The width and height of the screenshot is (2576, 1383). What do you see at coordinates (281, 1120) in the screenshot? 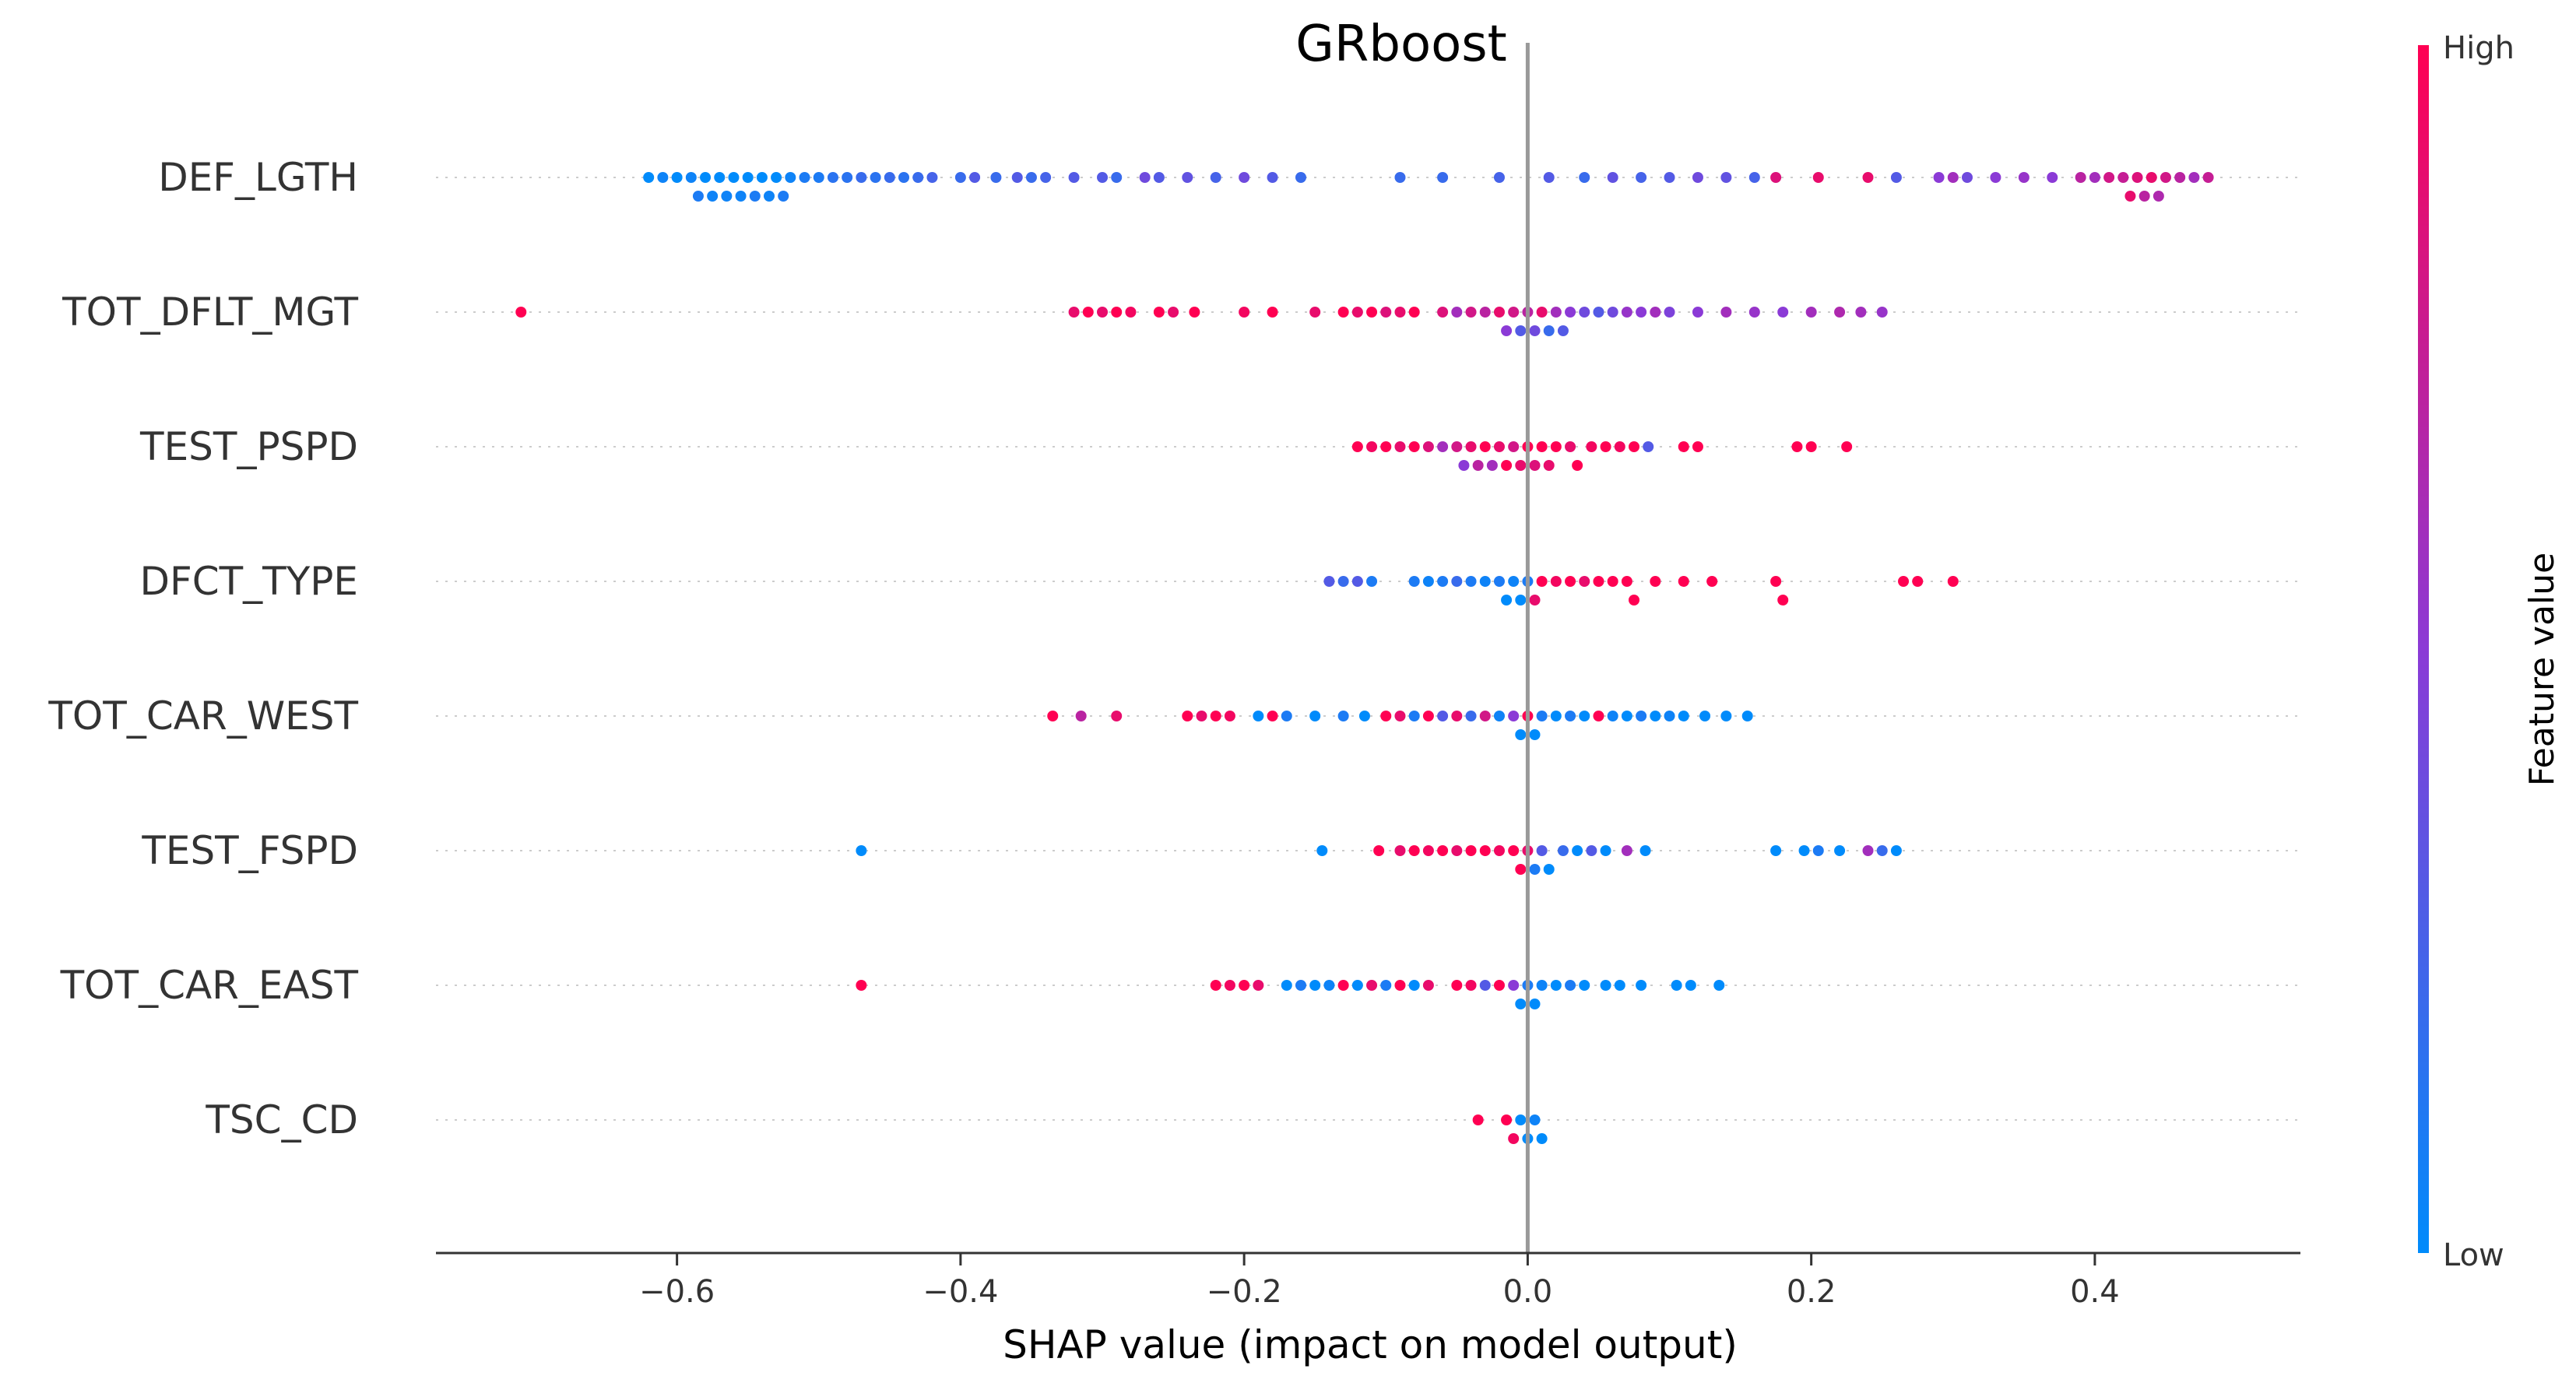
I see `feature-label: TSC_CD` at bounding box center [281, 1120].